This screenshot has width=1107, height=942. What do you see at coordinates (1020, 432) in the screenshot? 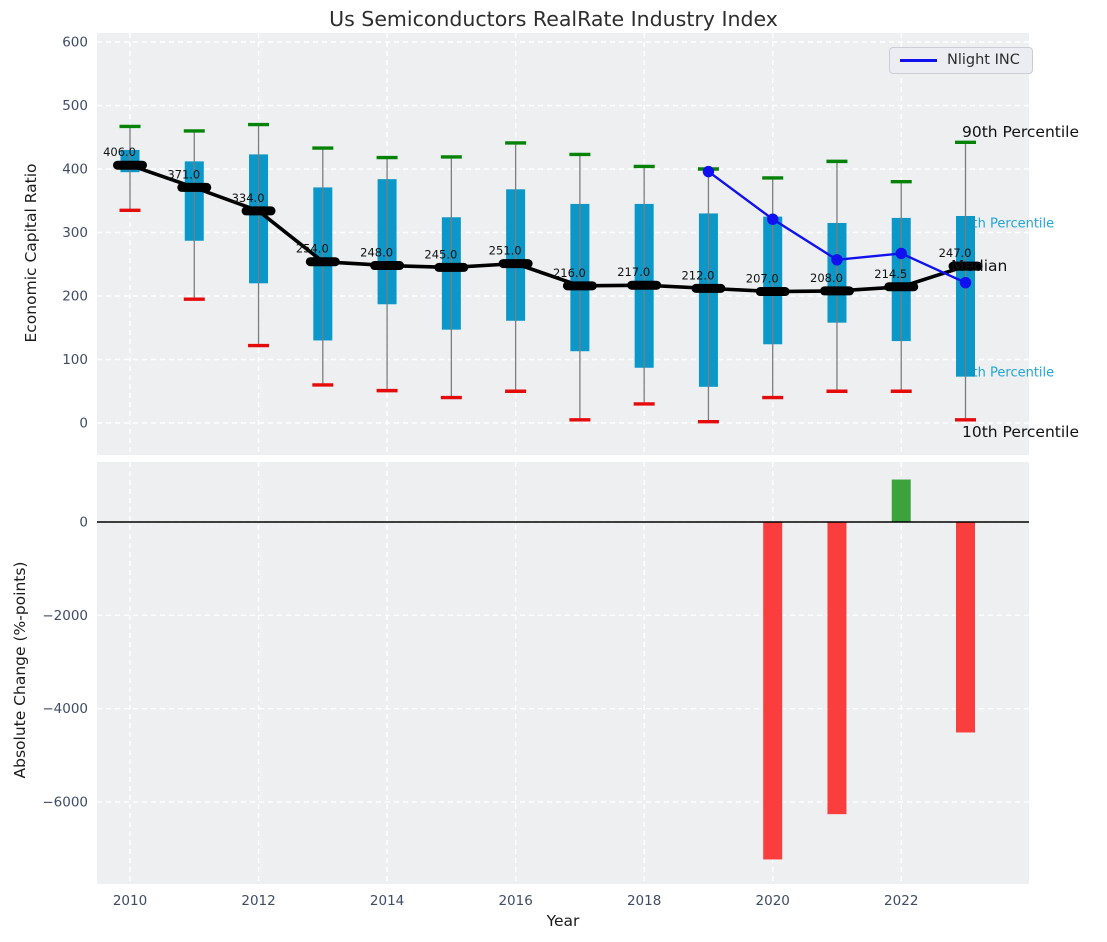
I see `annotation-10th-percentile: 10th Percentile` at bounding box center [1020, 432].